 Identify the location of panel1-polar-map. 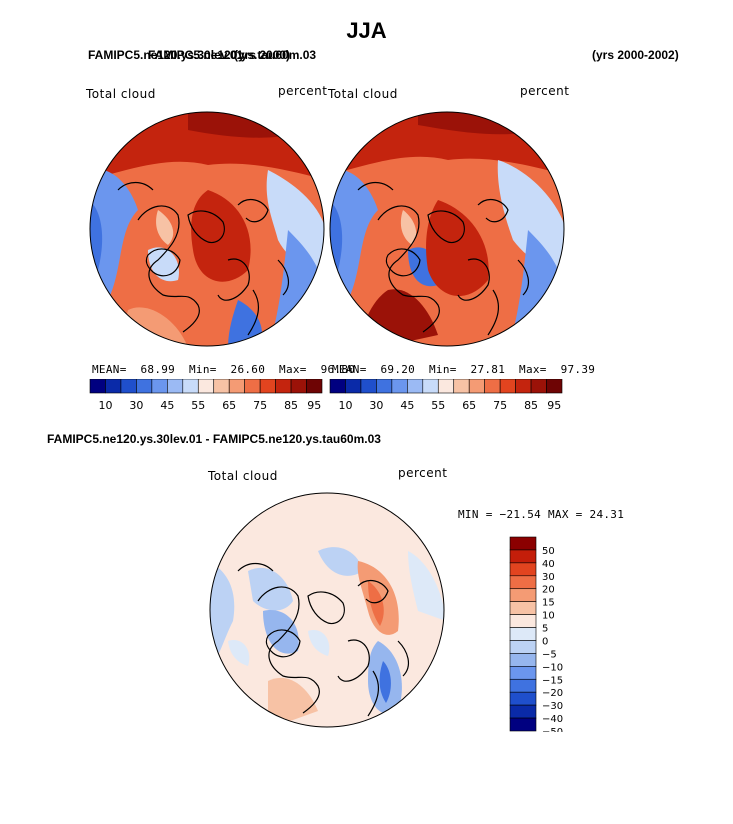
(207, 229).